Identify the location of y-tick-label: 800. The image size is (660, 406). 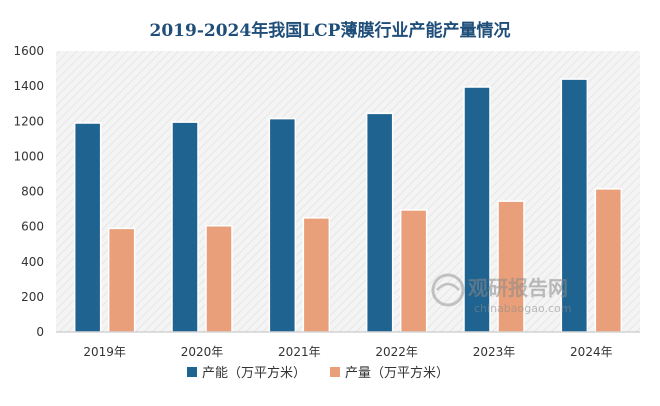
(32, 192).